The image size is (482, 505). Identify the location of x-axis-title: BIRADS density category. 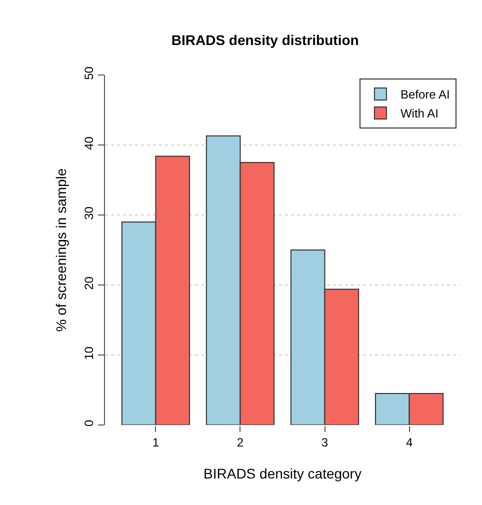
(283, 474).